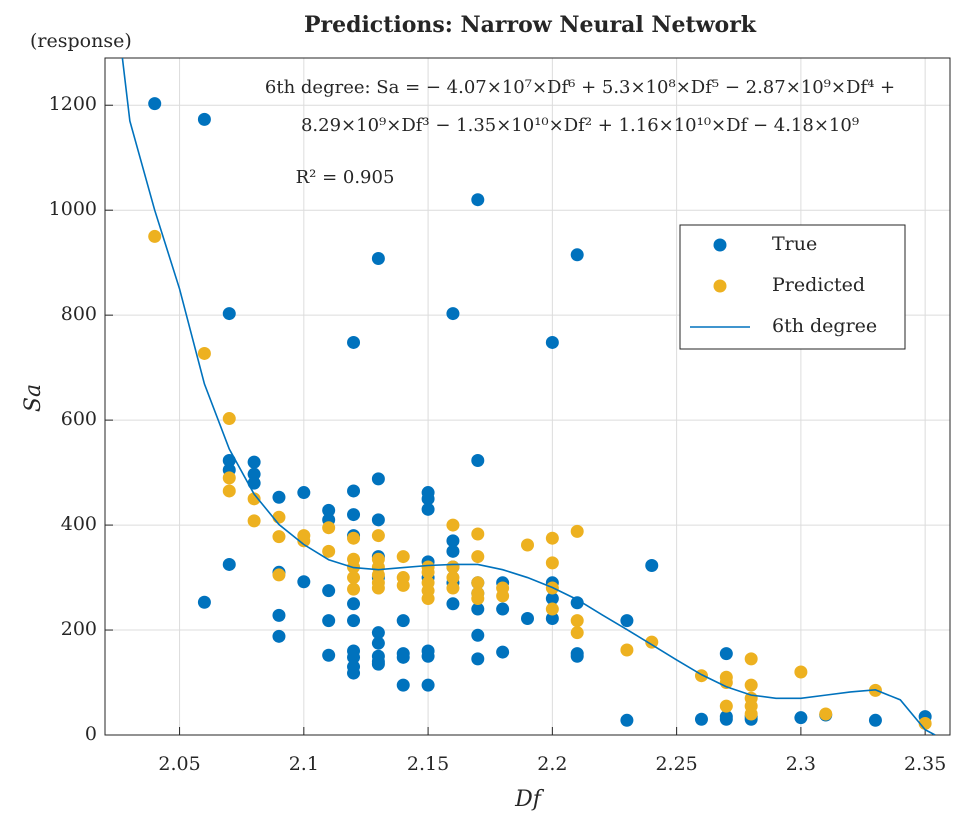 The image size is (962, 818). I want to click on legend-label: Predicted, so click(818, 285).